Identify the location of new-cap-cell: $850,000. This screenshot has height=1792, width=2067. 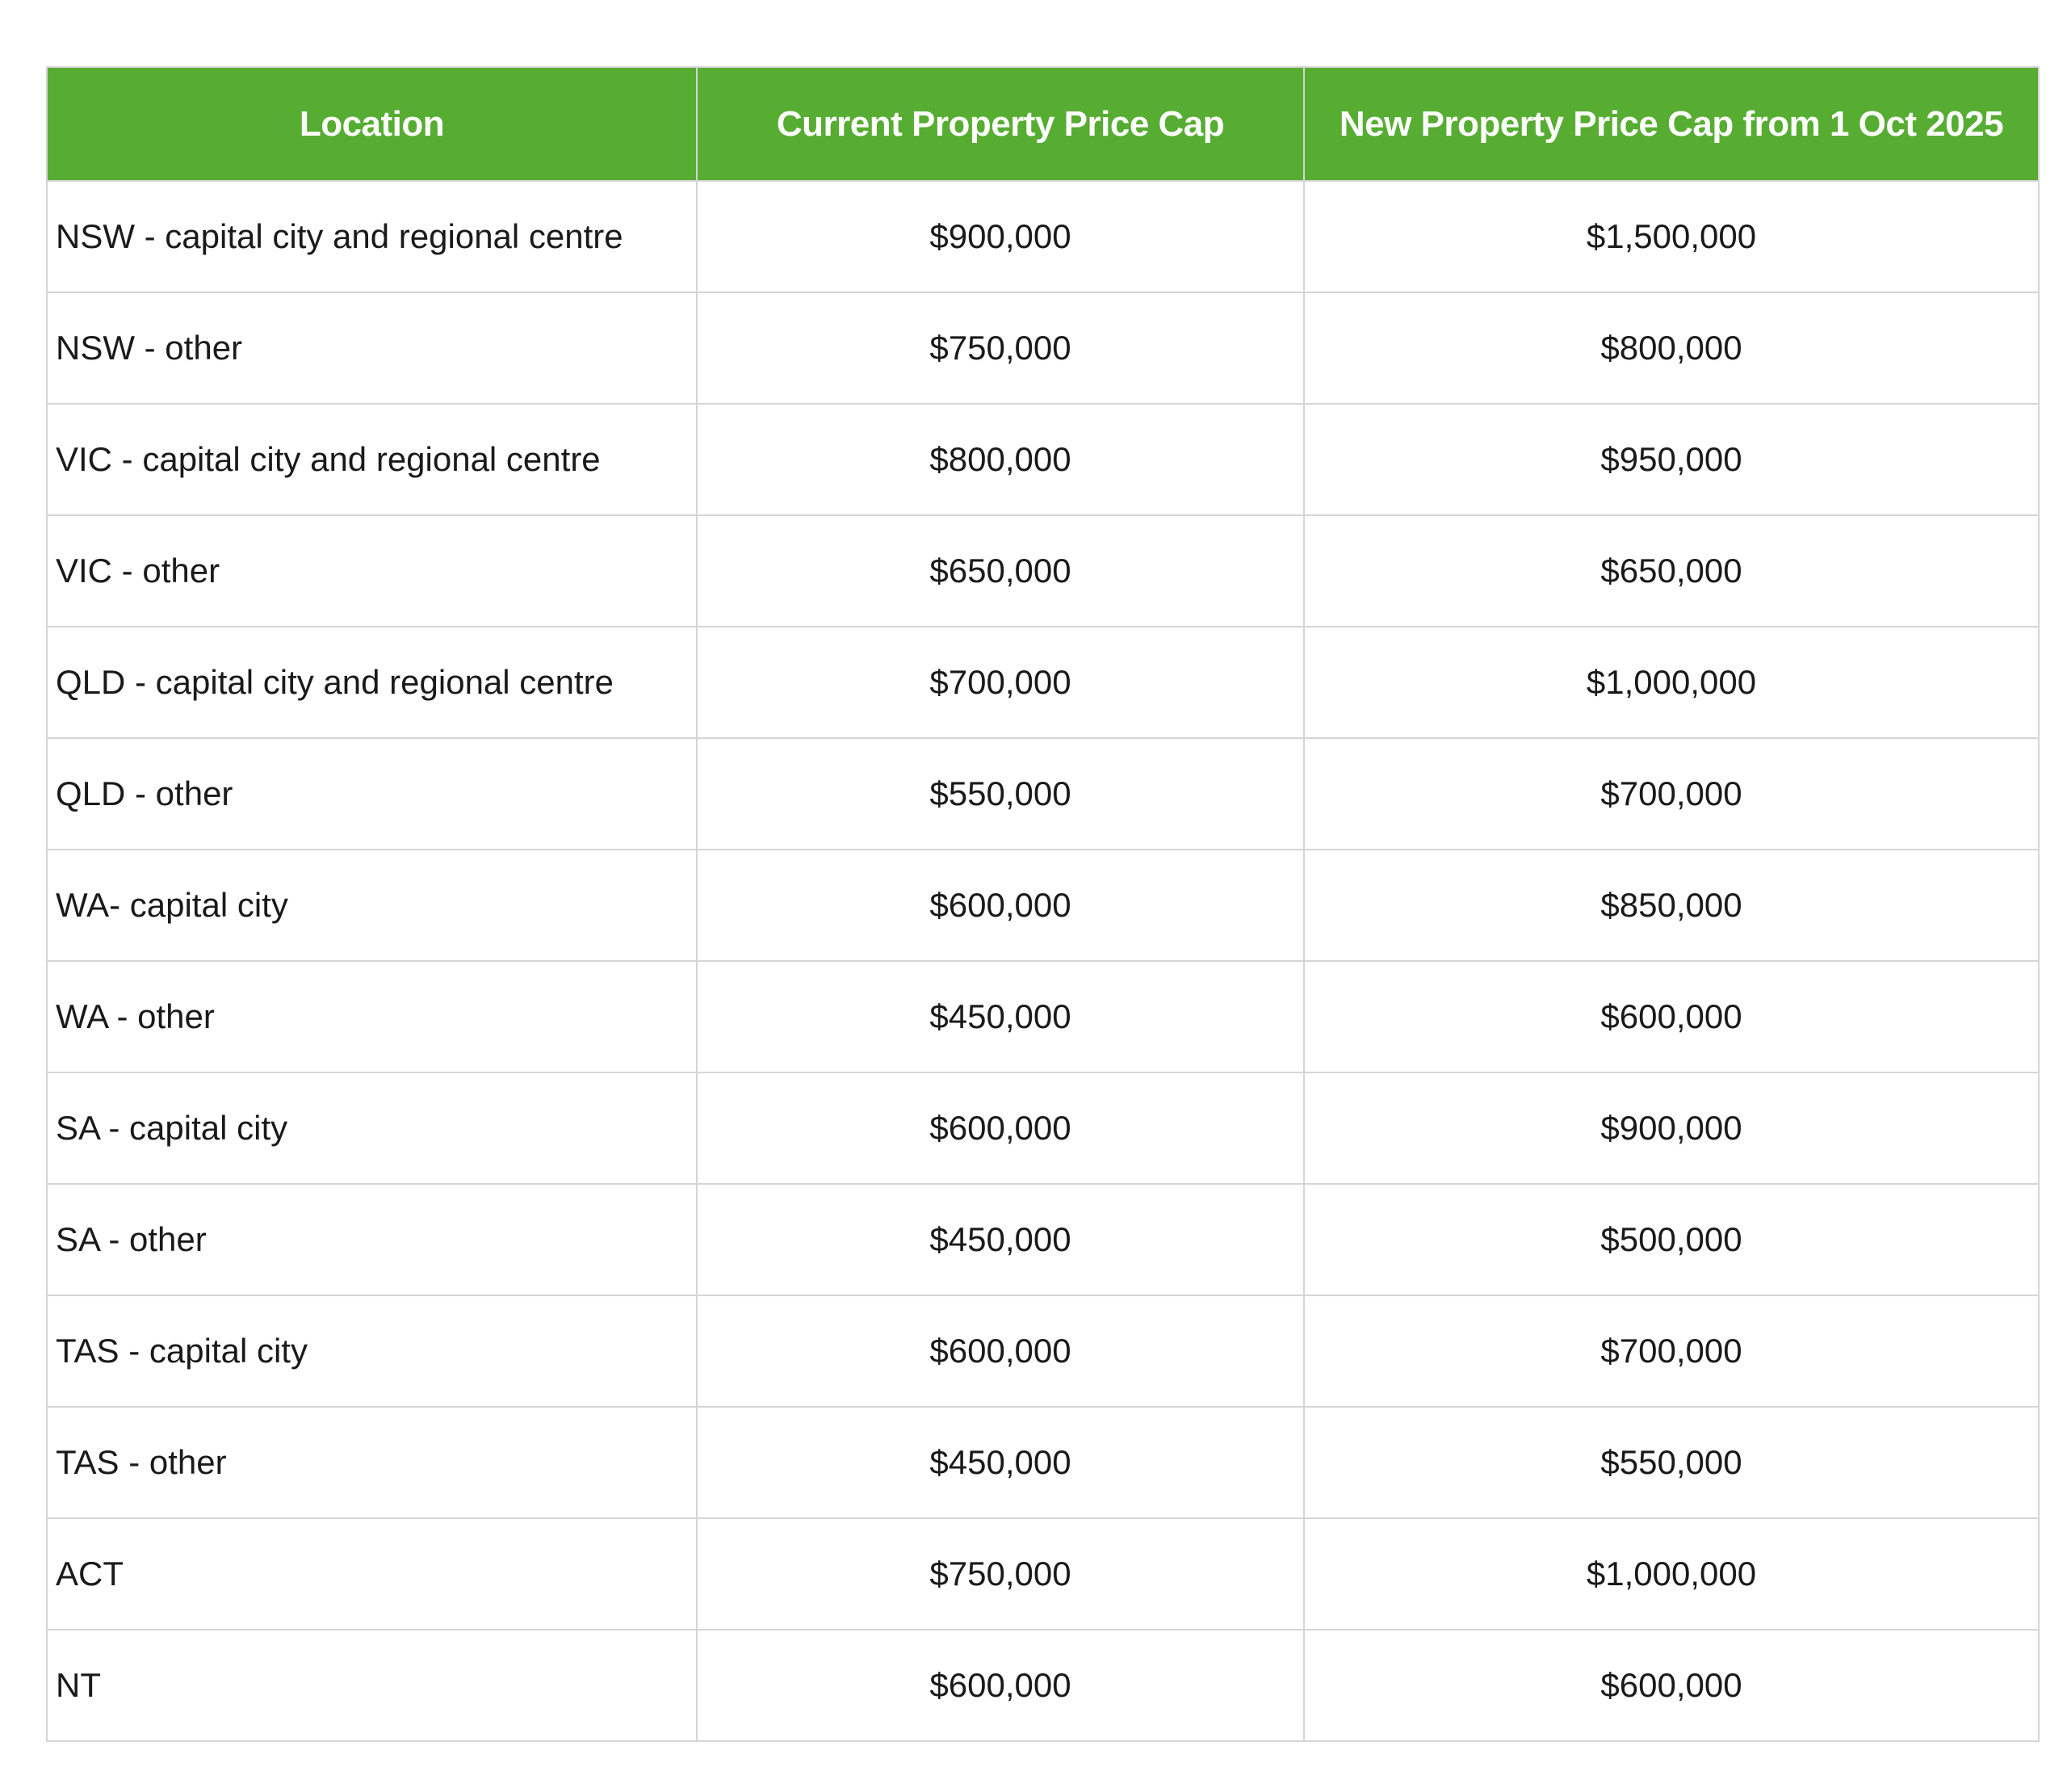
(1671, 905).